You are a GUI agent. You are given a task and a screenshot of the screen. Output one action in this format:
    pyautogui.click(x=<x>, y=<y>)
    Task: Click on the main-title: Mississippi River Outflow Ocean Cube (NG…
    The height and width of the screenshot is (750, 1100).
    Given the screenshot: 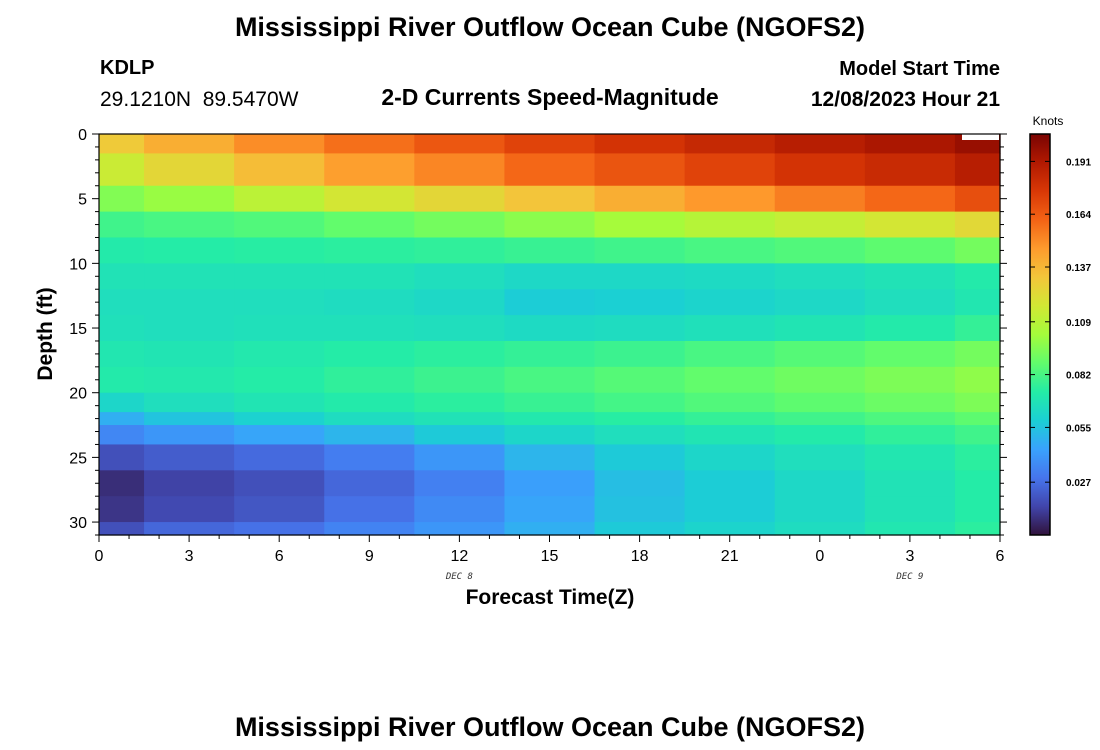 What is the action you would take?
    pyautogui.click(x=550, y=27)
    